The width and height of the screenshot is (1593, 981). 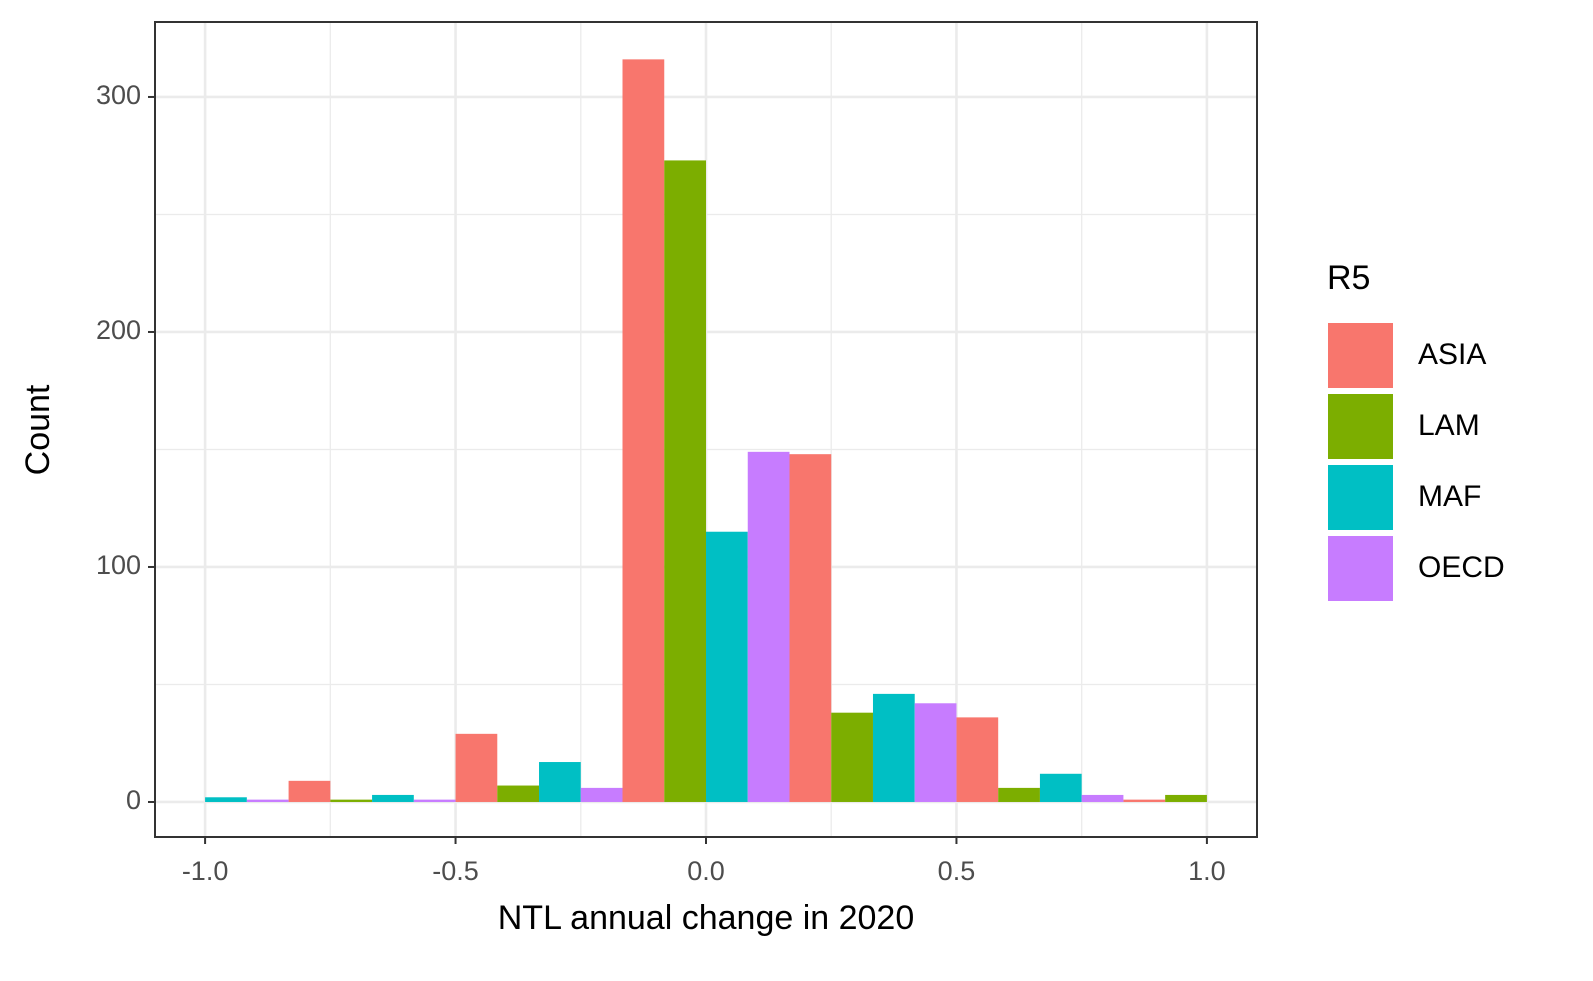 What do you see at coordinates (118, 95) in the screenshot?
I see `y-tick-label: 300` at bounding box center [118, 95].